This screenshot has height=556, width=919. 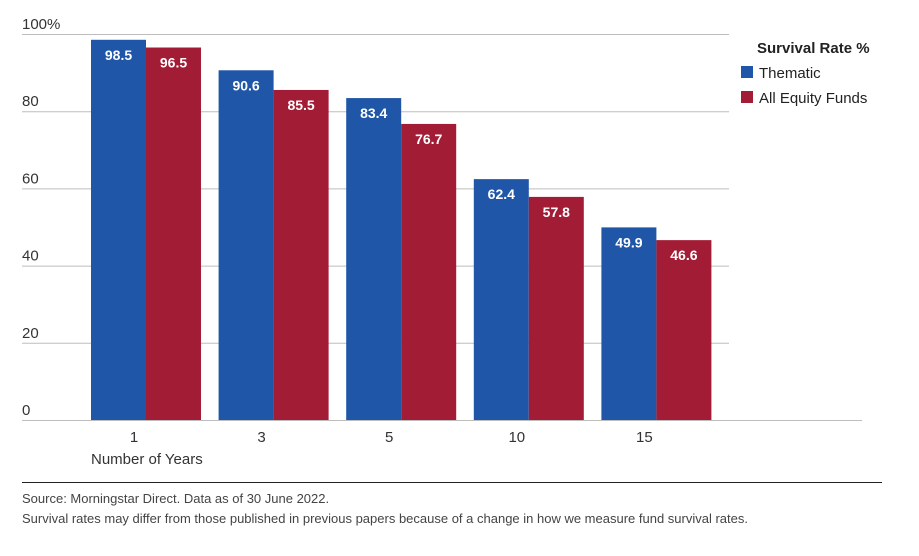 What do you see at coordinates (30, 256) in the screenshot?
I see `y-tick-label: 40` at bounding box center [30, 256].